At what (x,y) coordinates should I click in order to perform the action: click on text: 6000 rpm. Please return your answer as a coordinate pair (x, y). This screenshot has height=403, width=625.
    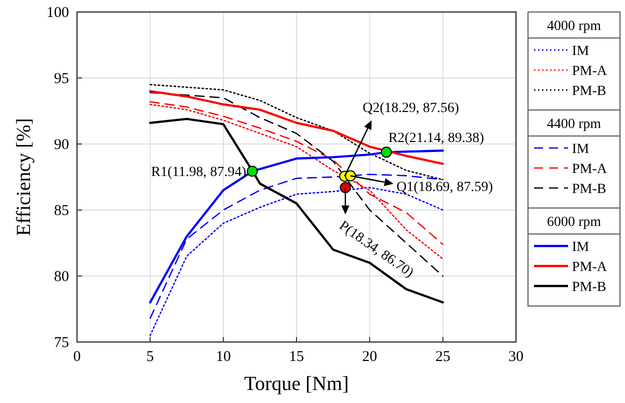
    Looking at the image, I should click on (574, 222).